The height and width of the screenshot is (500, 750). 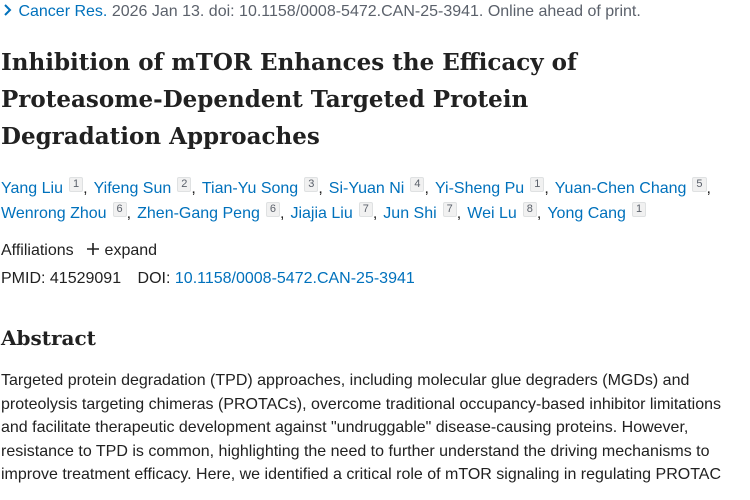 What do you see at coordinates (131, 250) in the screenshot?
I see `expand-toggle: expand` at bounding box center [131, 250].